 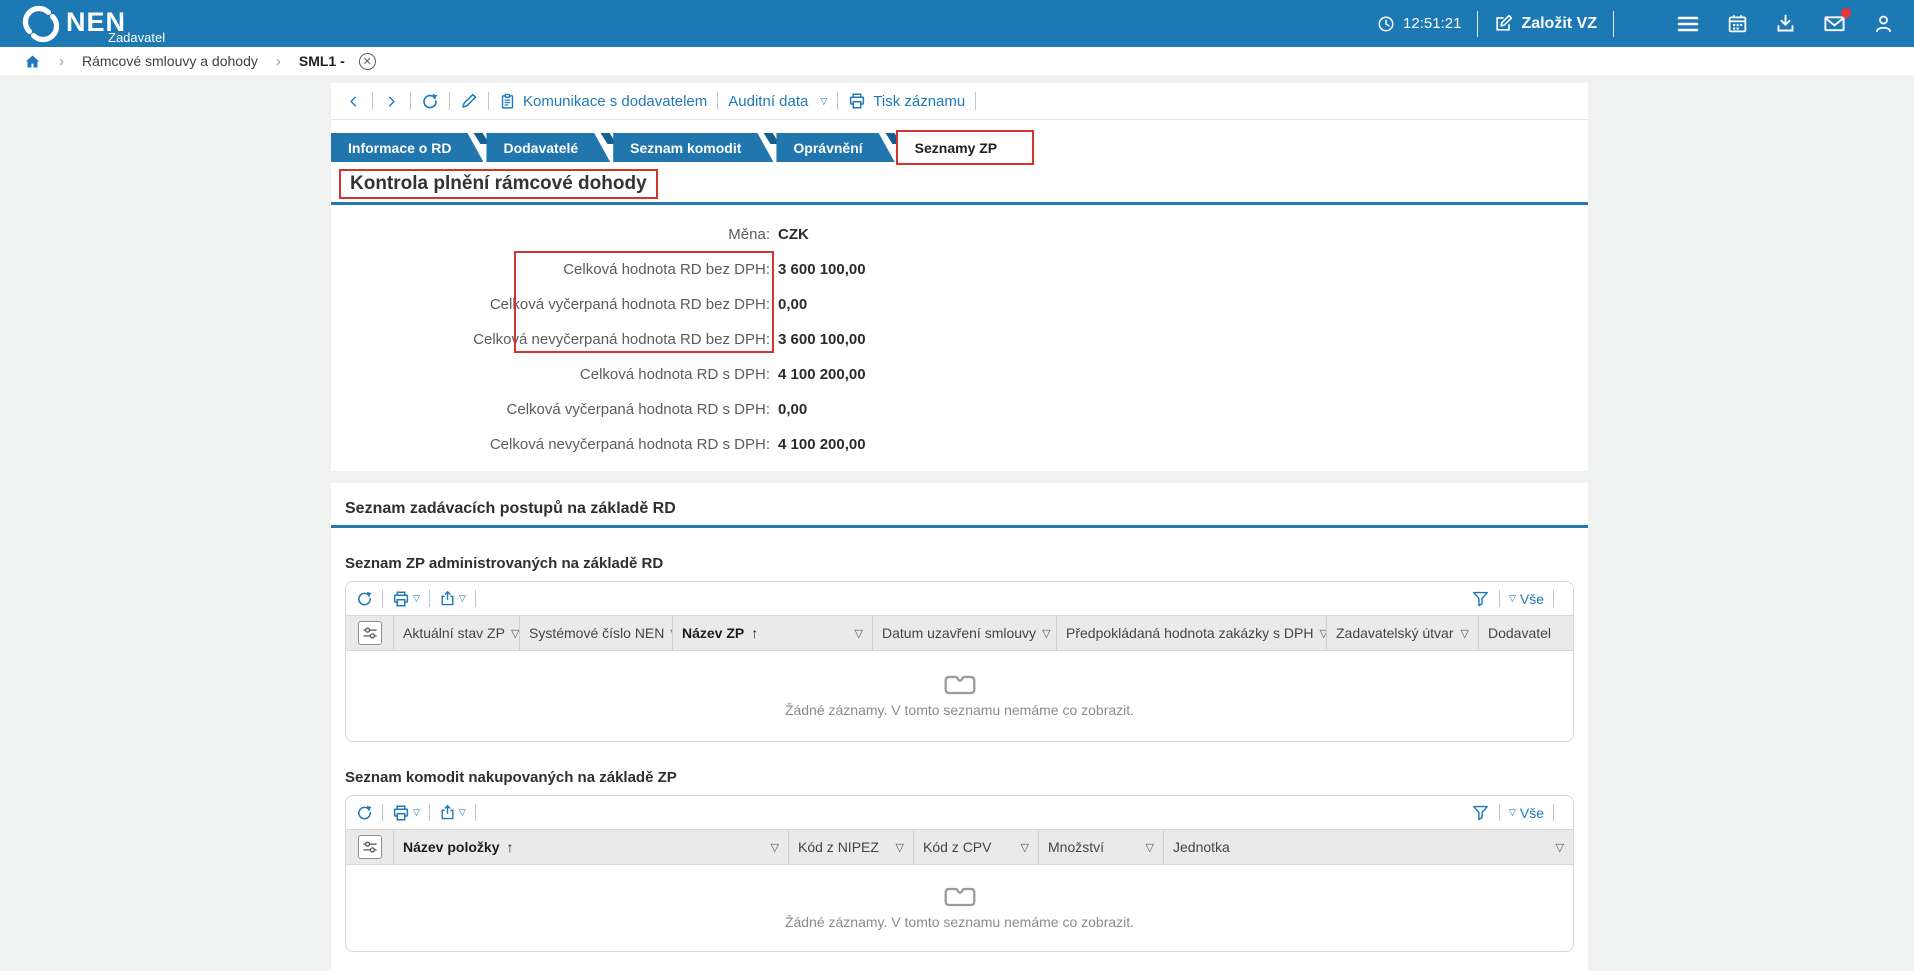 I want to click on close-record-icon: ✕, so click(x=367, y=61).